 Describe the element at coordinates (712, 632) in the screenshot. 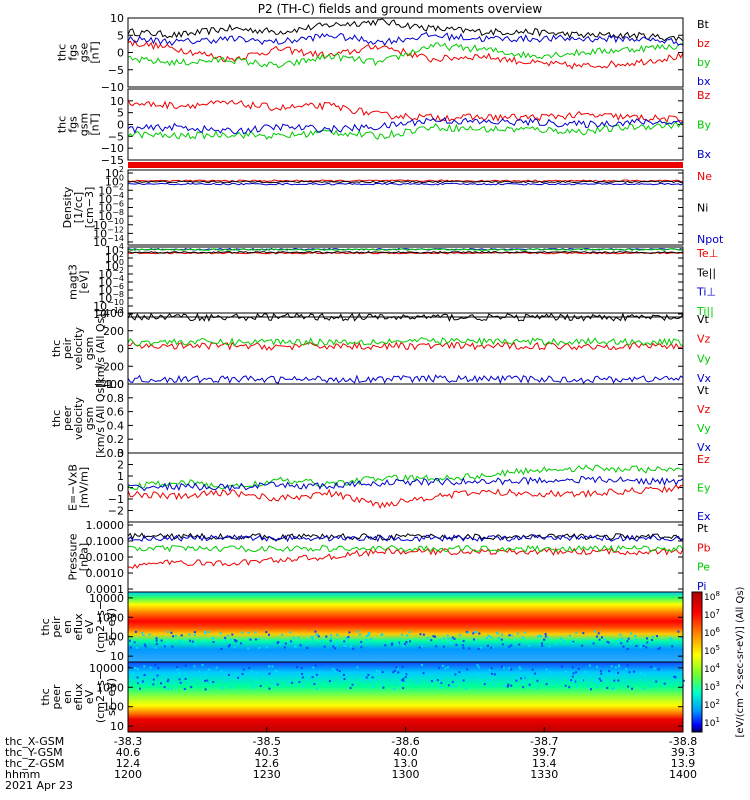

I see `colorbar-tick: 106` at that location.